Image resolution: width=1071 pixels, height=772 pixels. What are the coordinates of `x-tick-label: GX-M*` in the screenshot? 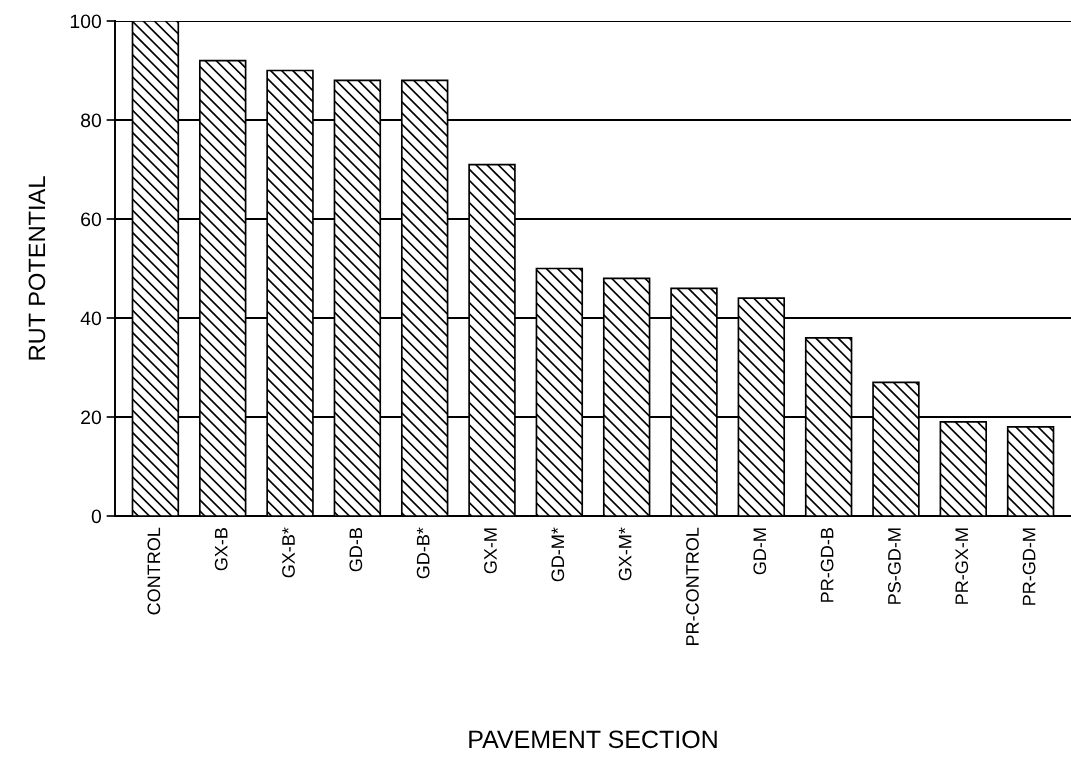 It's located at (625, 554).